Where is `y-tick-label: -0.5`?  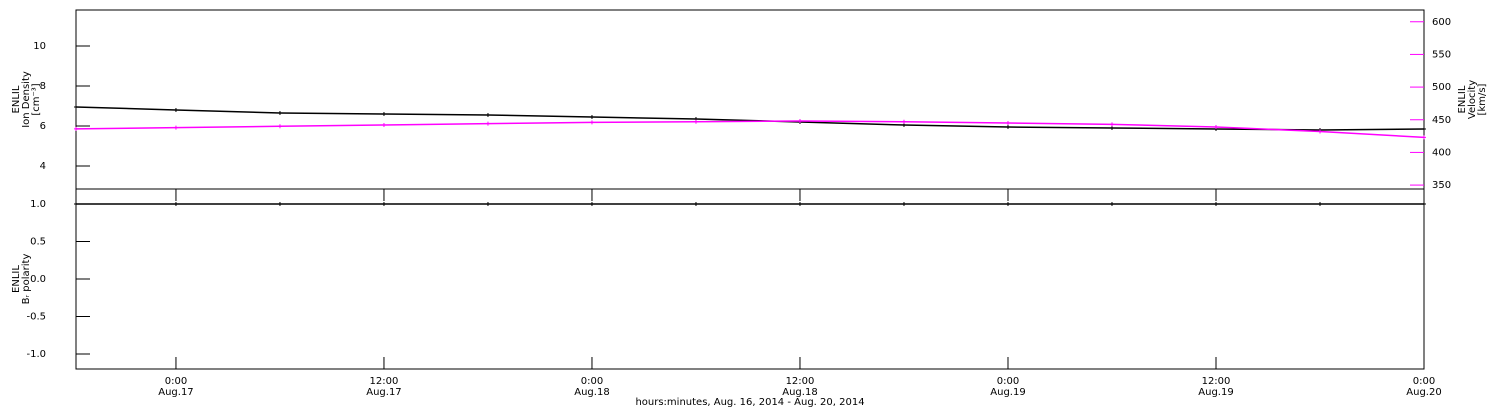 y-tick-label: -0.5 is located at coordinates (36, 317).